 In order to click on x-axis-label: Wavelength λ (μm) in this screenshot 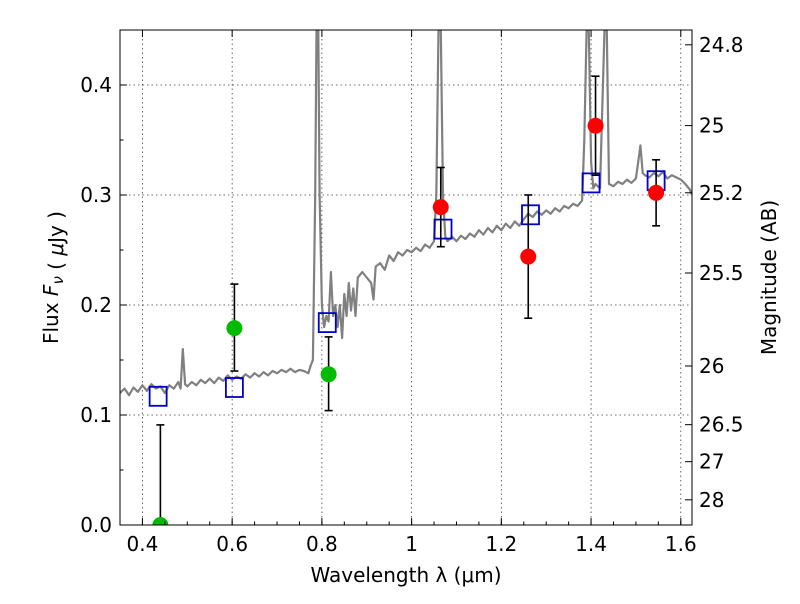, I will do `click(405, 575)`.